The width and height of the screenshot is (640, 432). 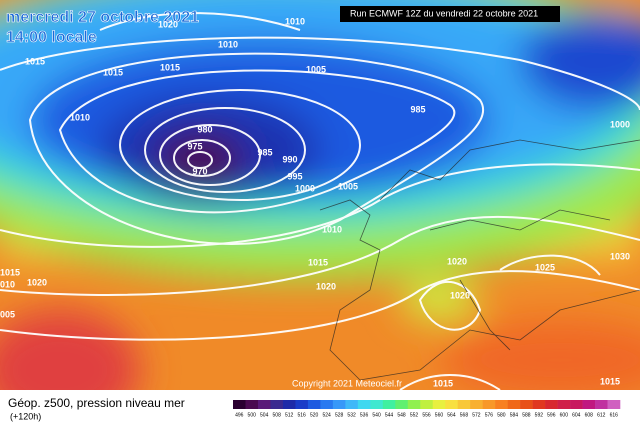 What do you see at coordinates (401, 415) in the screenshot?
I see `legend-tick: 548` at bounding box center [401, 415].